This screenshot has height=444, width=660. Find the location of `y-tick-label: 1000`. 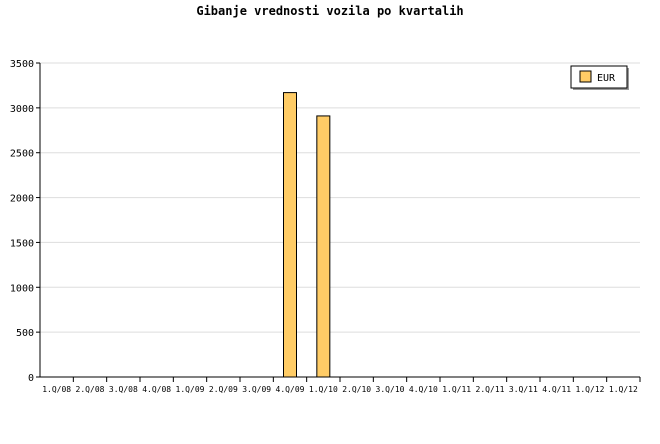

y-tick-label: 1000 is located at coordinates (22, 288).